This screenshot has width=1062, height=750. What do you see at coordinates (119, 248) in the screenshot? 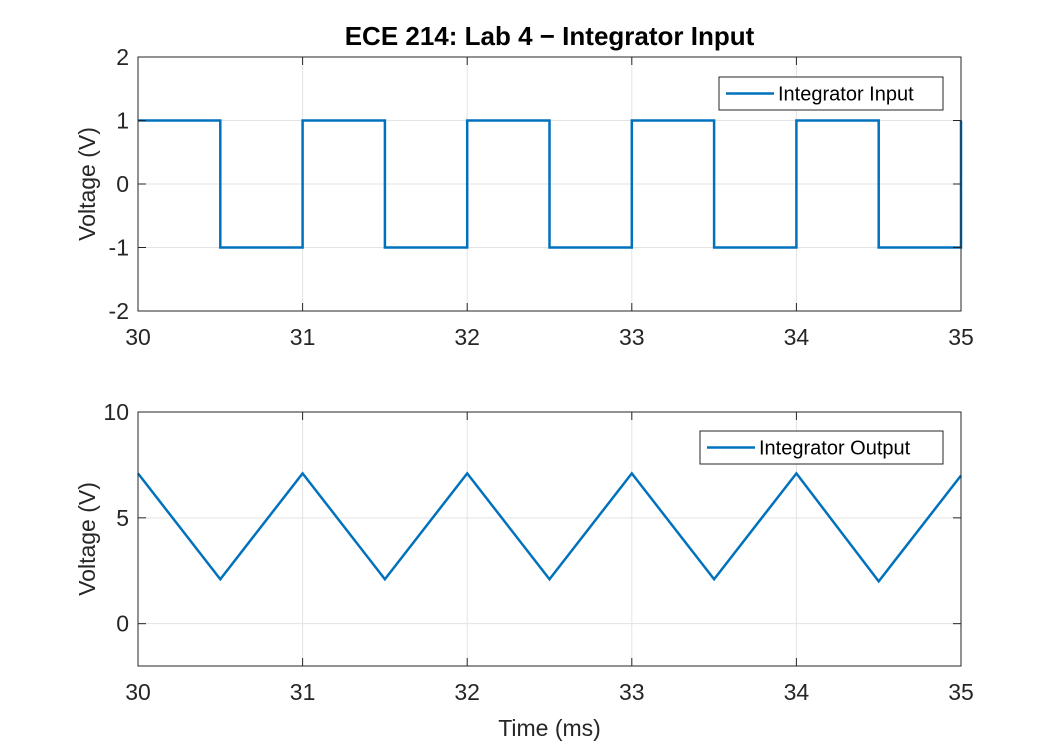
I see `input-y-tick-label: -1` at bounding box center [119, 248].